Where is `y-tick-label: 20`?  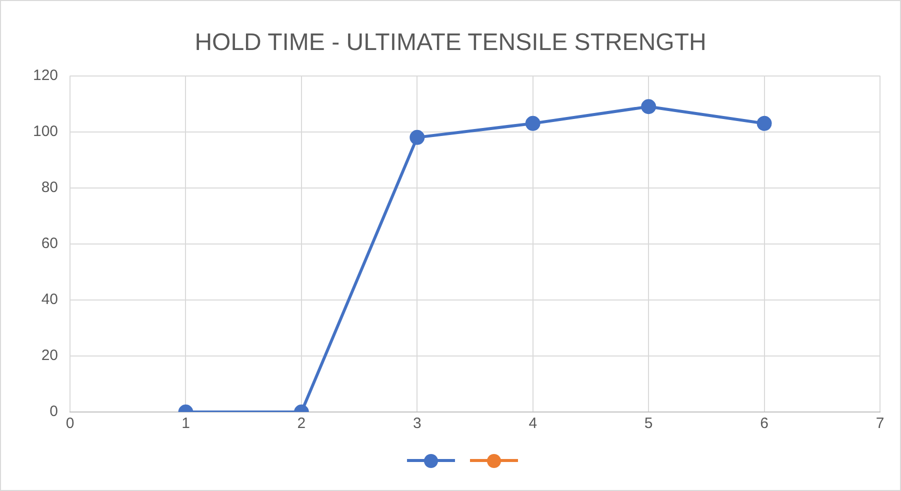 y-tick-label: 20 is located at coordinates (49, 355).